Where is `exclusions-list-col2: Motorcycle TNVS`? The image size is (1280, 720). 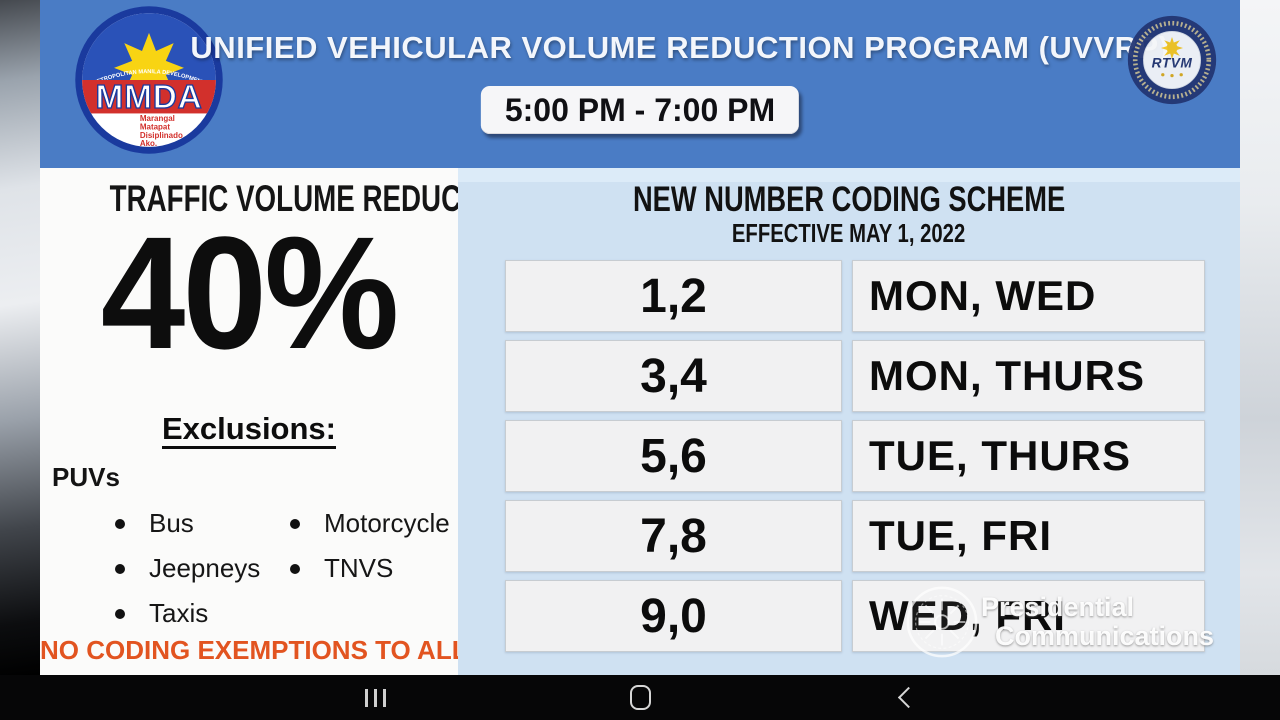 exclusions-list-col2: Motorcycle TNVS is located at coordinates (370, 546).